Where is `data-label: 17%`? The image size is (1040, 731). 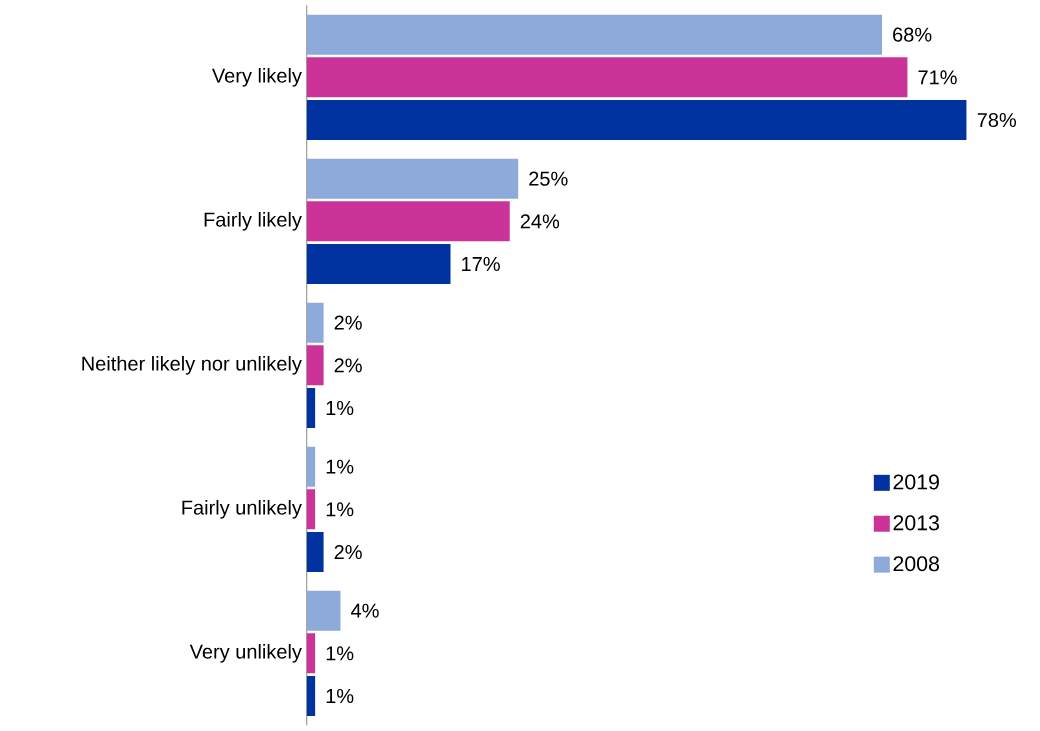 data-label: 17% is located at coordinates (481, 264).